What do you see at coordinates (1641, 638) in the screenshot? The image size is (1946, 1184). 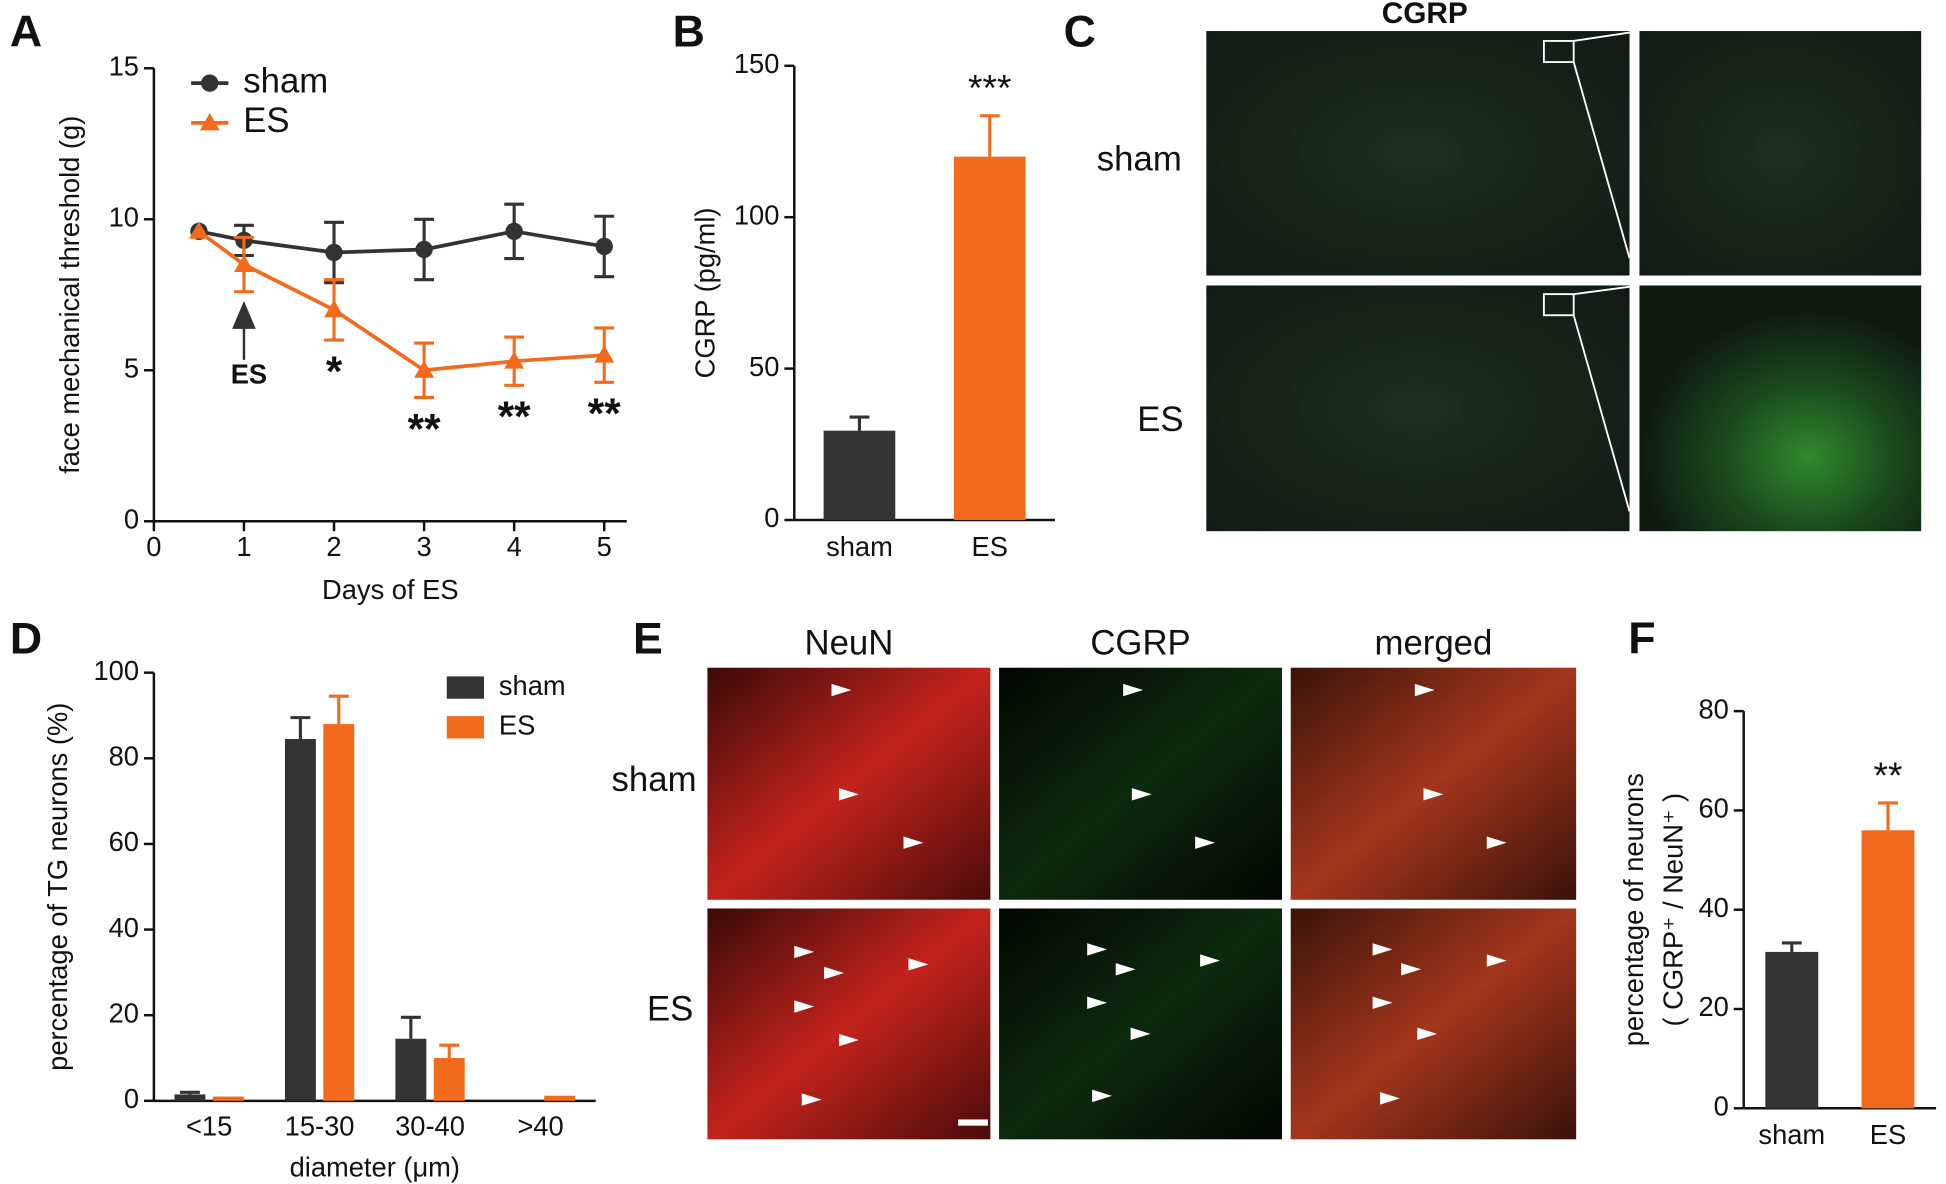 I see `panel-letter: F` at bounding box center [1641, 638].